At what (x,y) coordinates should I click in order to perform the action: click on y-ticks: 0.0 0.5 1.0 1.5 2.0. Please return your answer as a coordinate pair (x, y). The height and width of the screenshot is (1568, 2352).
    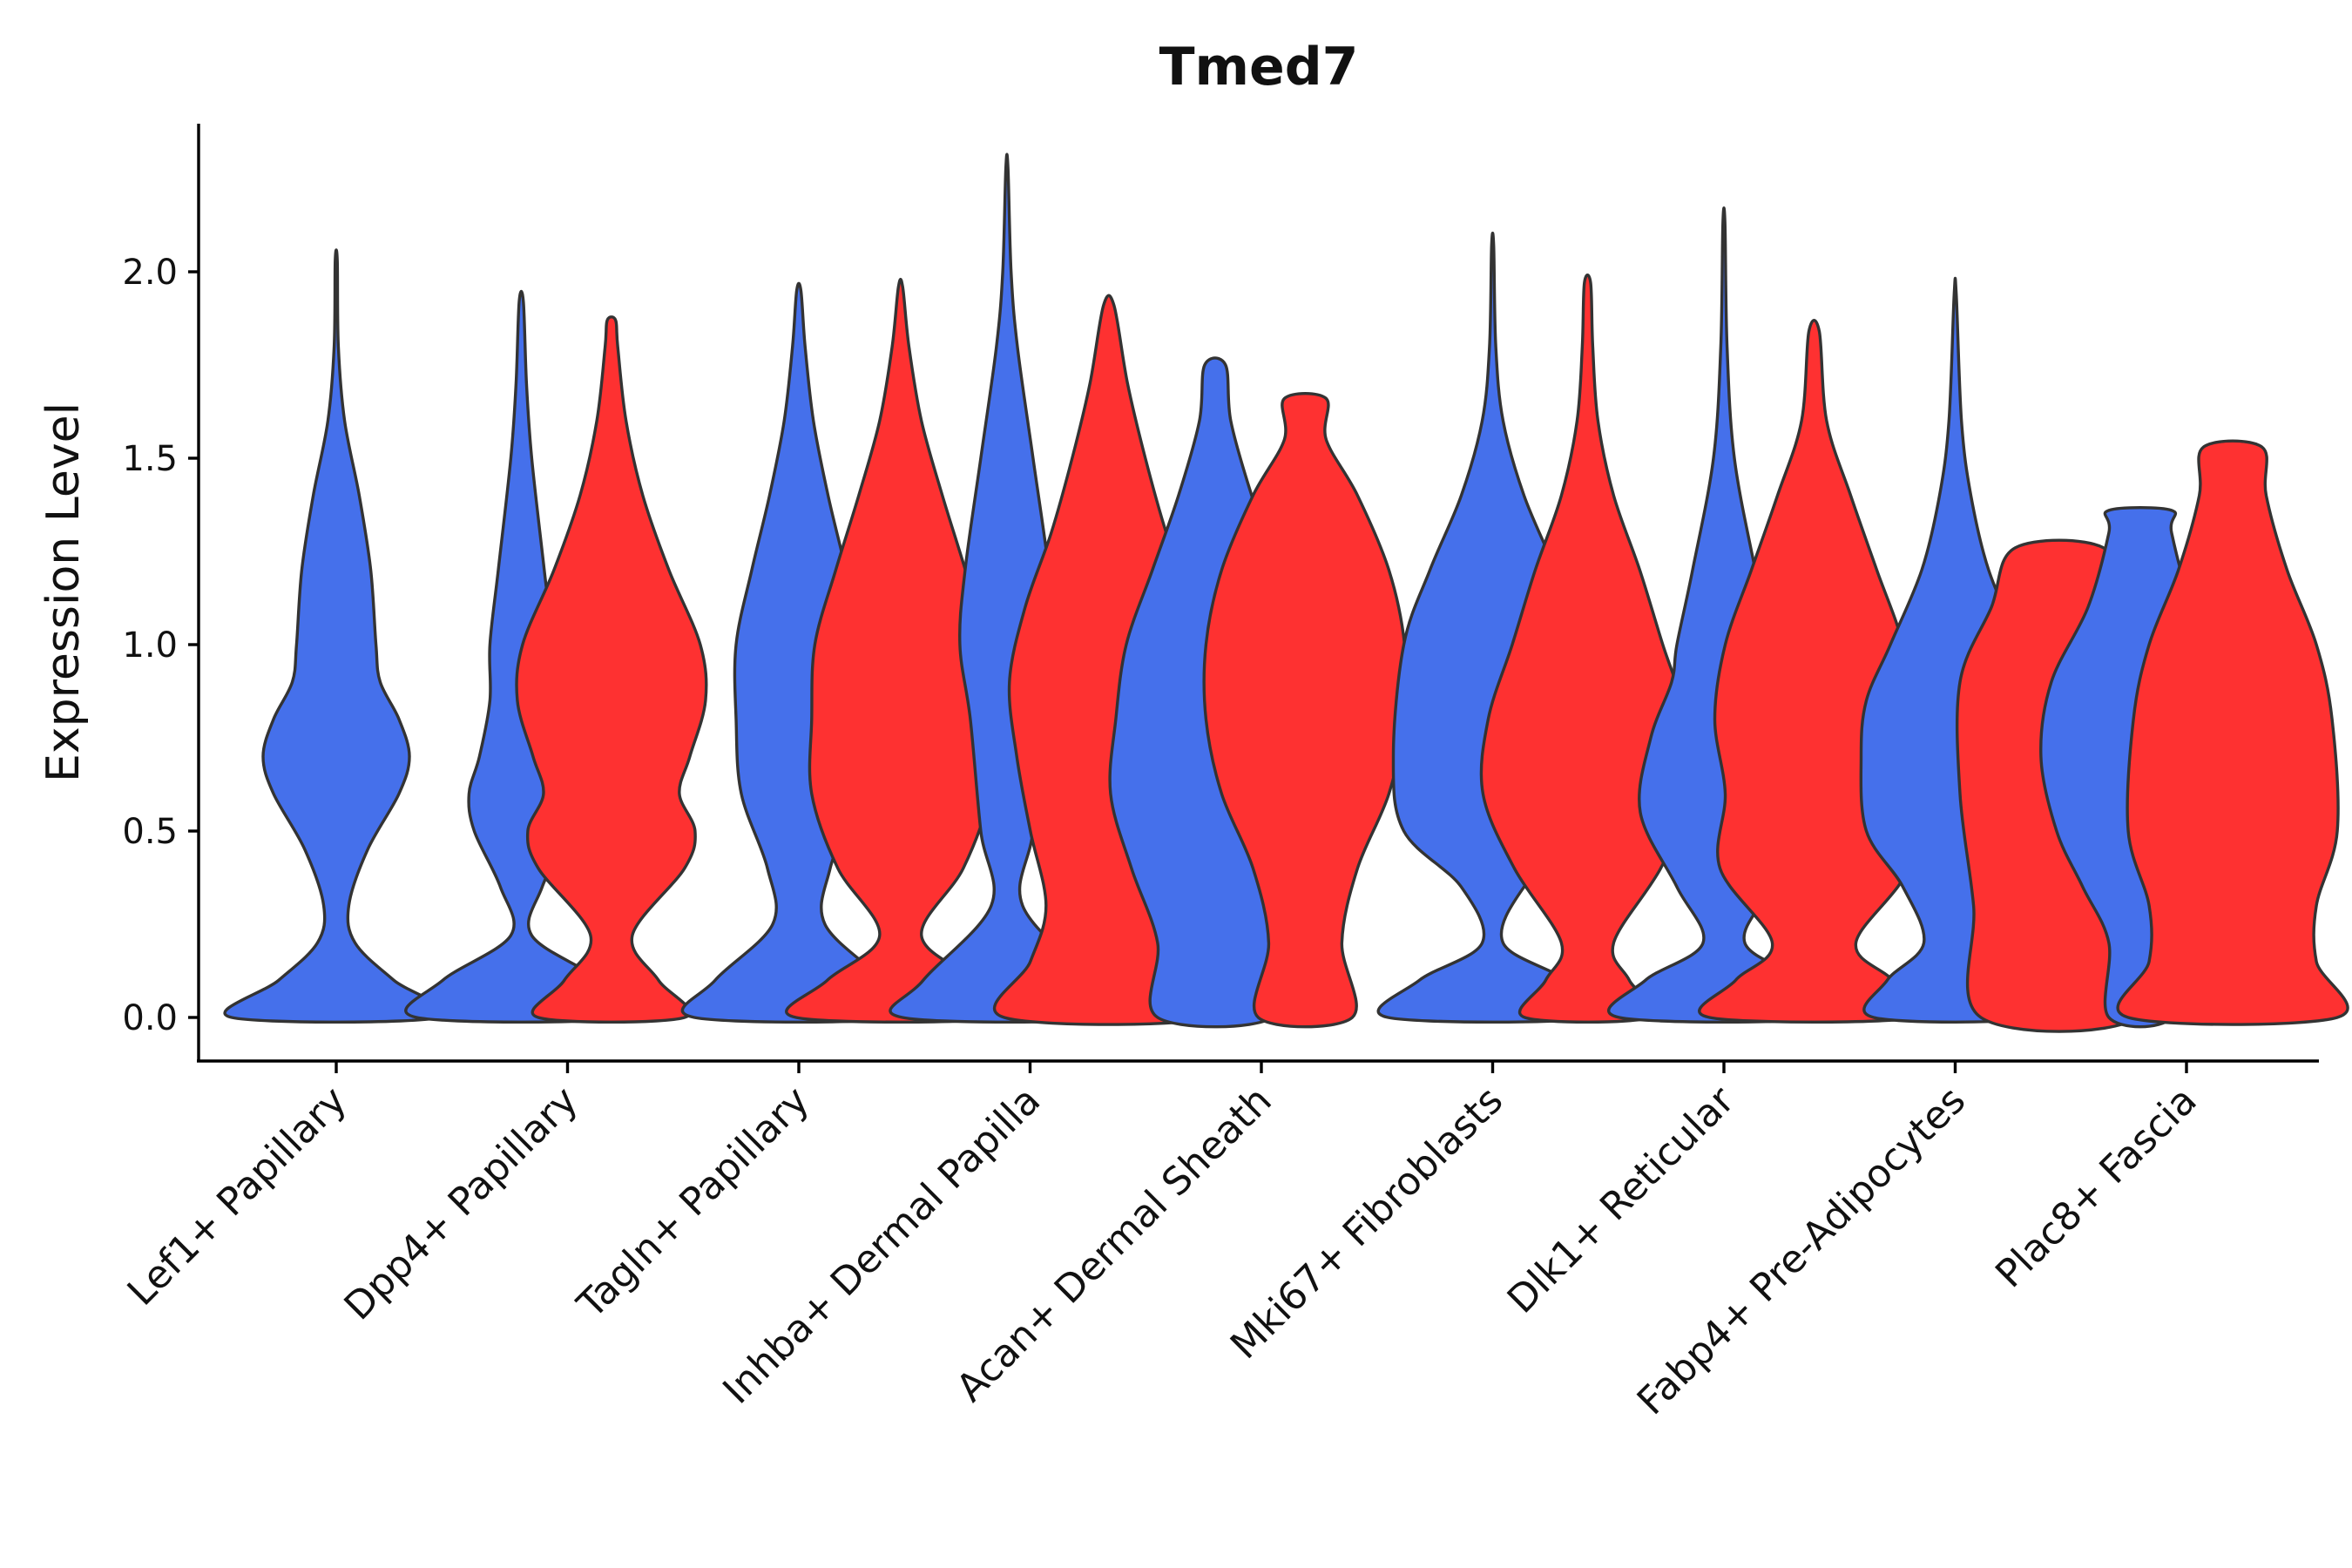
    Looking at the image, I should click on (161, 645).